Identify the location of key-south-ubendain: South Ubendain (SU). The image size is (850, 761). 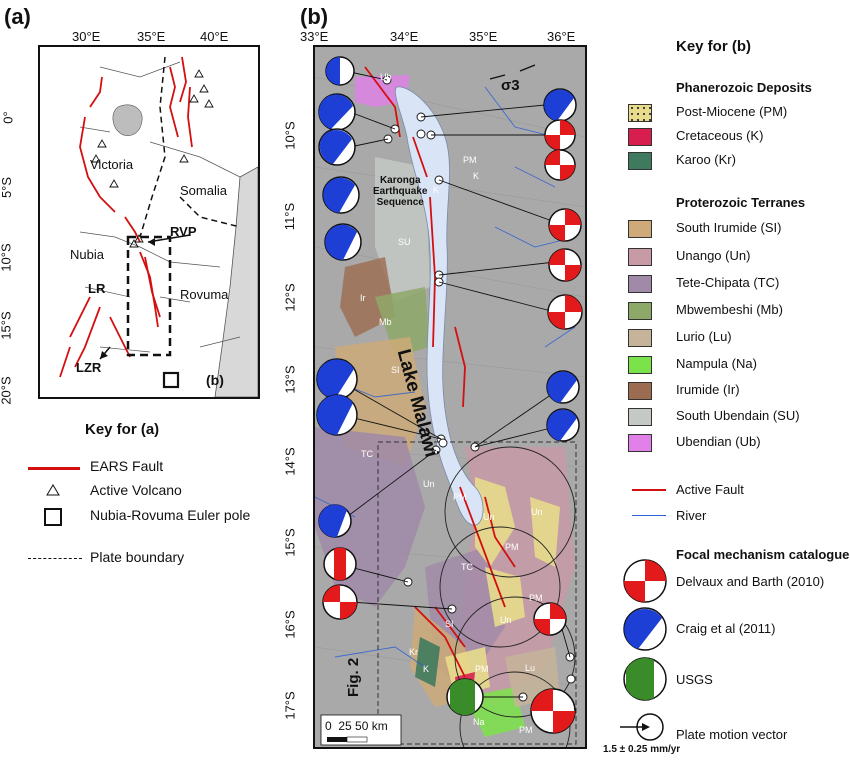
(738, 415).